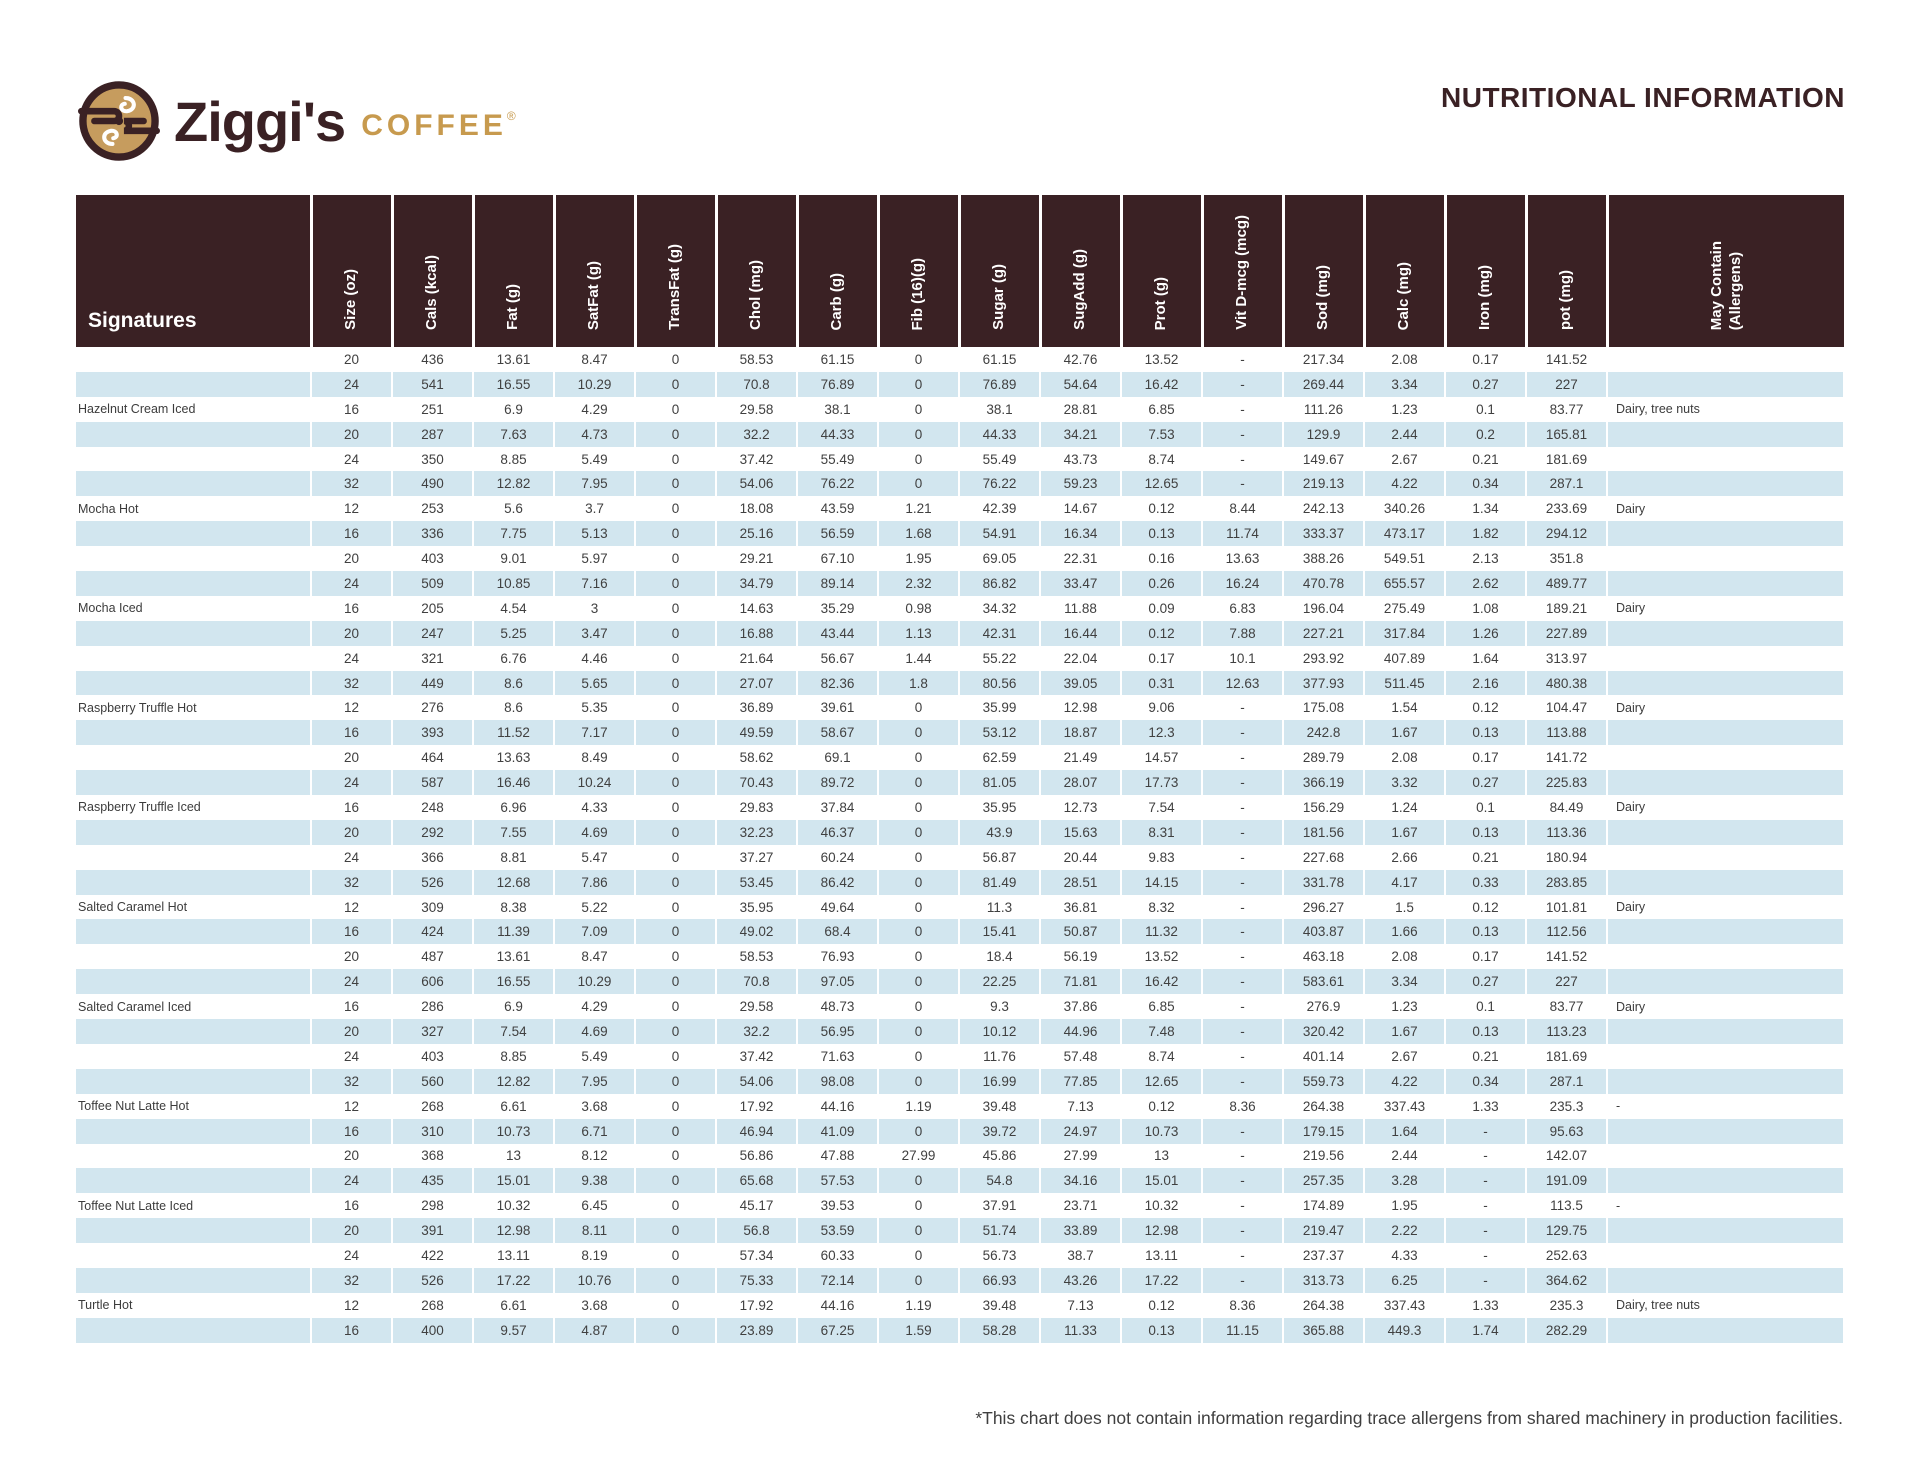 This screenshot has height=1484, width=1920. What do you see at coordinates (1081, 1231) in the screenshot?
I see `value-cell: 33.89` at bounding box center [1081, 1231].